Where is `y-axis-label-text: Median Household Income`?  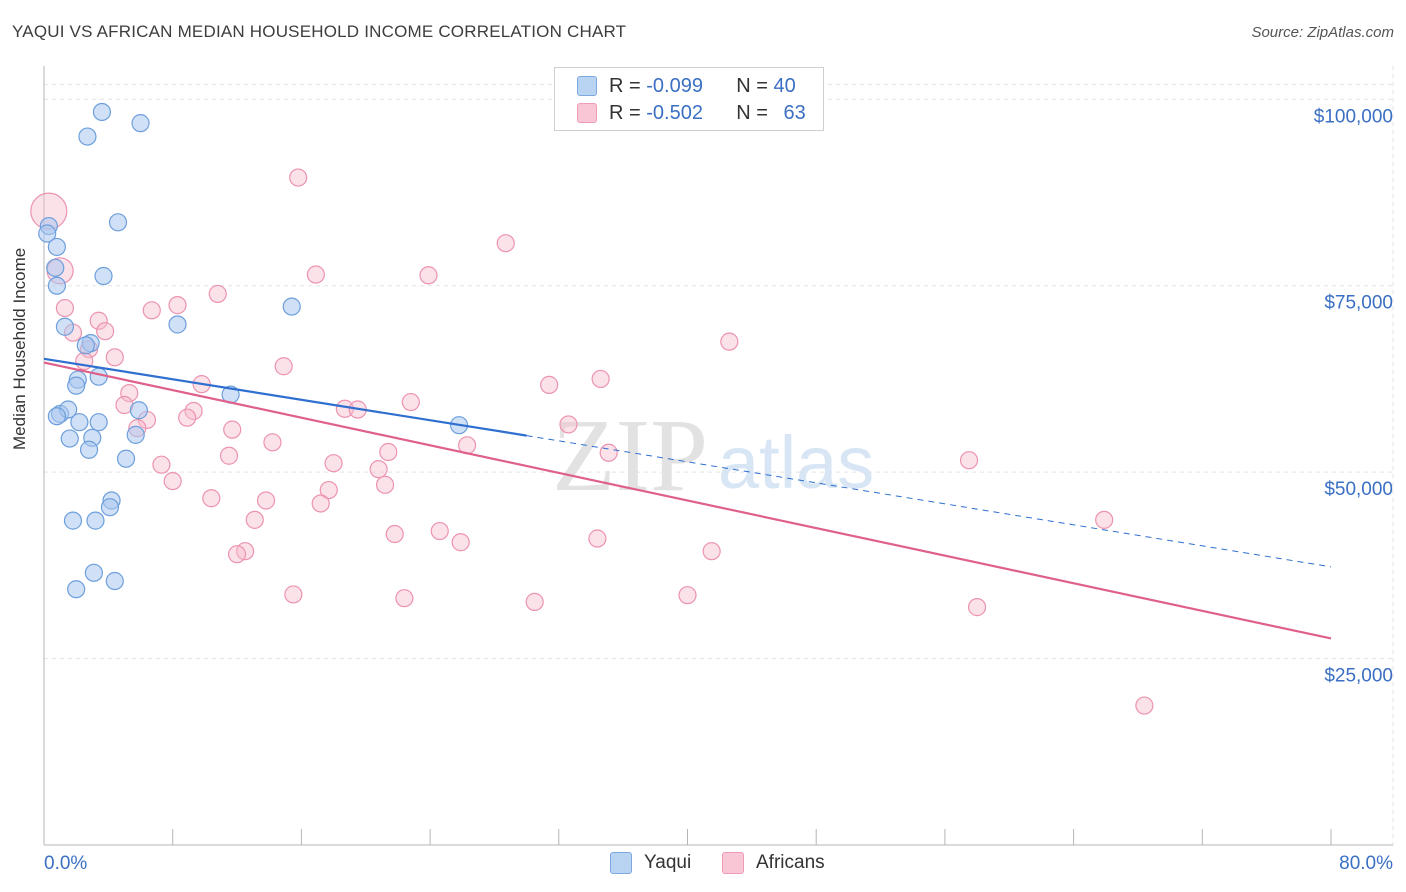
y-axis-label-text: Median Household Income is located at coordinates (19, 348).